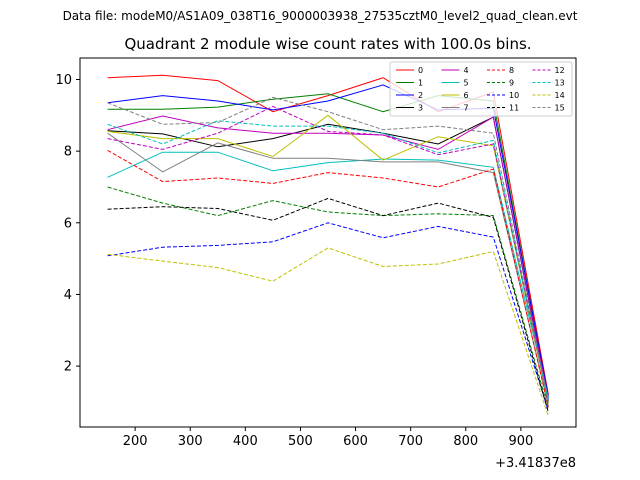 This screenshot has height=480, width=640. What do you see at coordinates (63, 80) in the screenshot?
I see `y-tick-label: 10` at bounding box center [63, 80].